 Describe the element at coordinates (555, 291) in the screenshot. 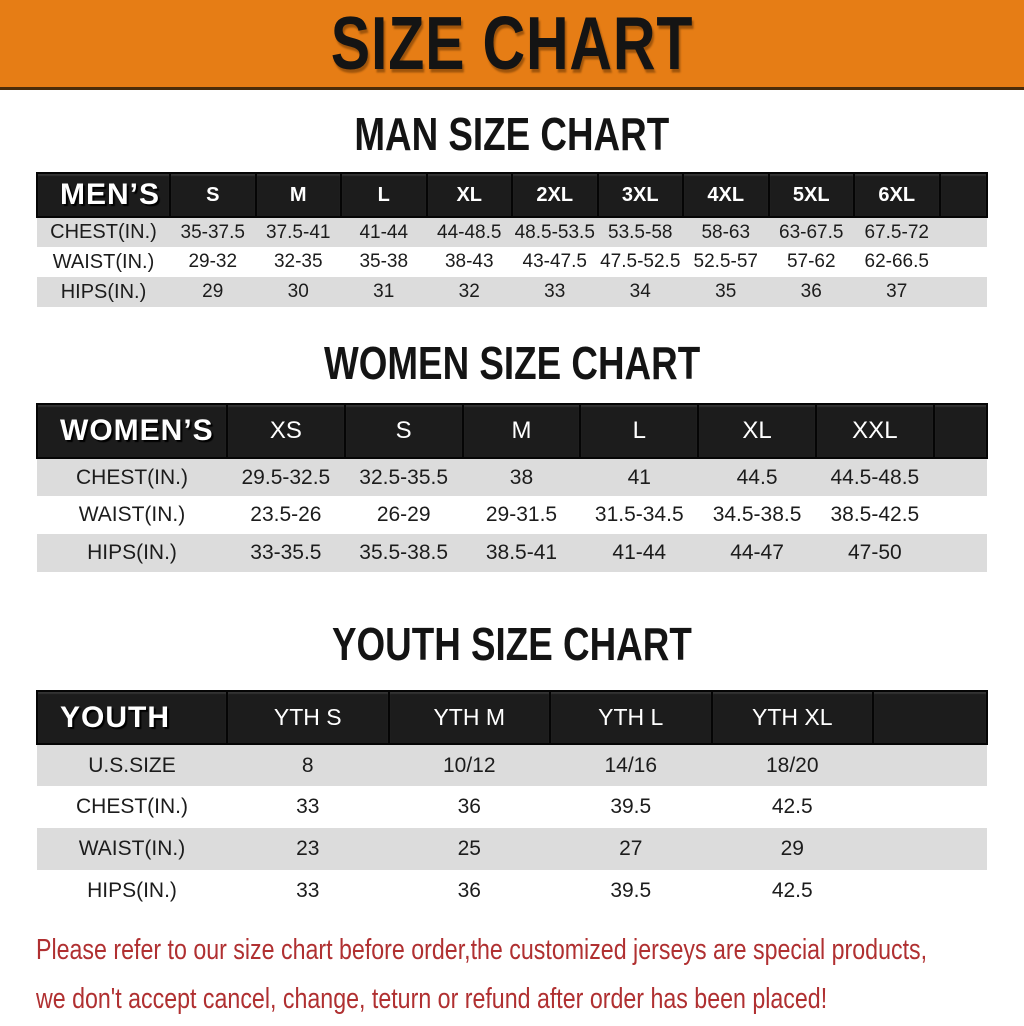

I see `measurement-value: 33` at that location.